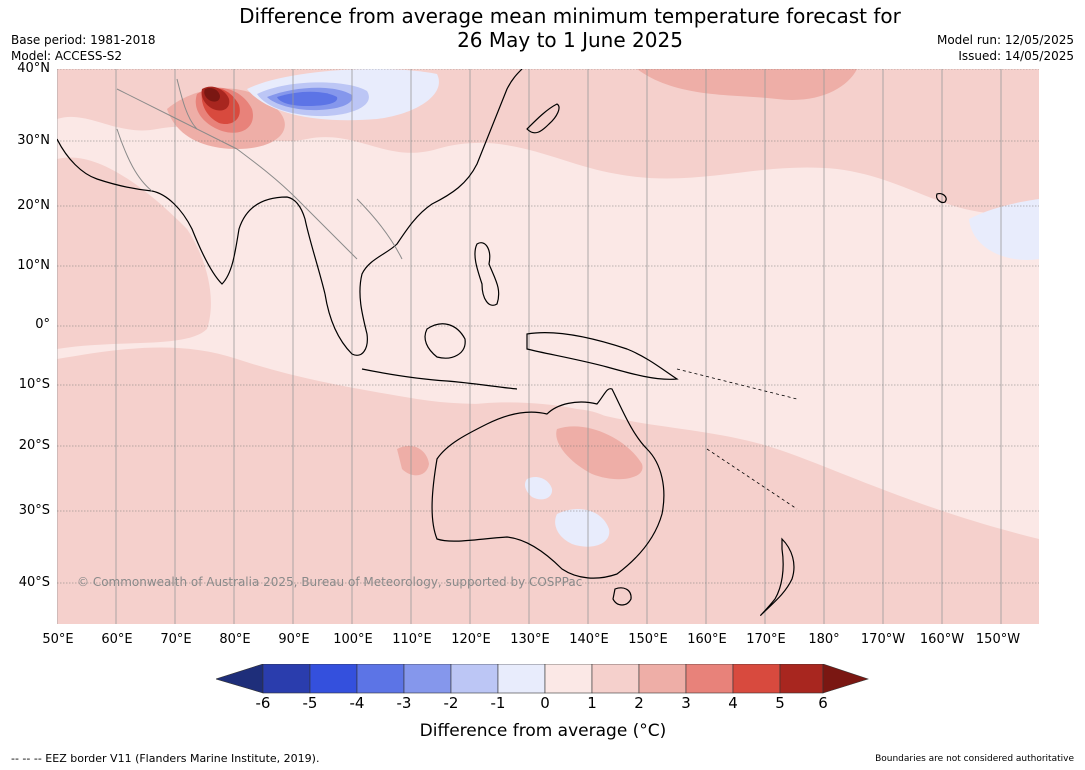 Image resolution: width=1085 pixels, height=770 pixels. I want to click on anomaly-region-minus3to4, so click(307, 98).